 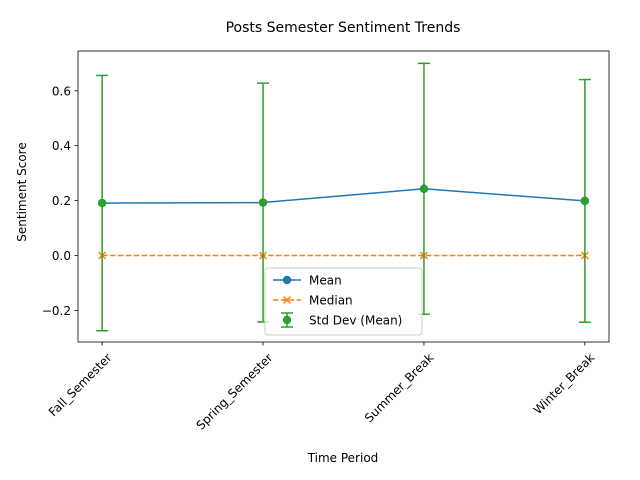 I want to click on y-tick-label: 0.4, so click(x=61, y=146).